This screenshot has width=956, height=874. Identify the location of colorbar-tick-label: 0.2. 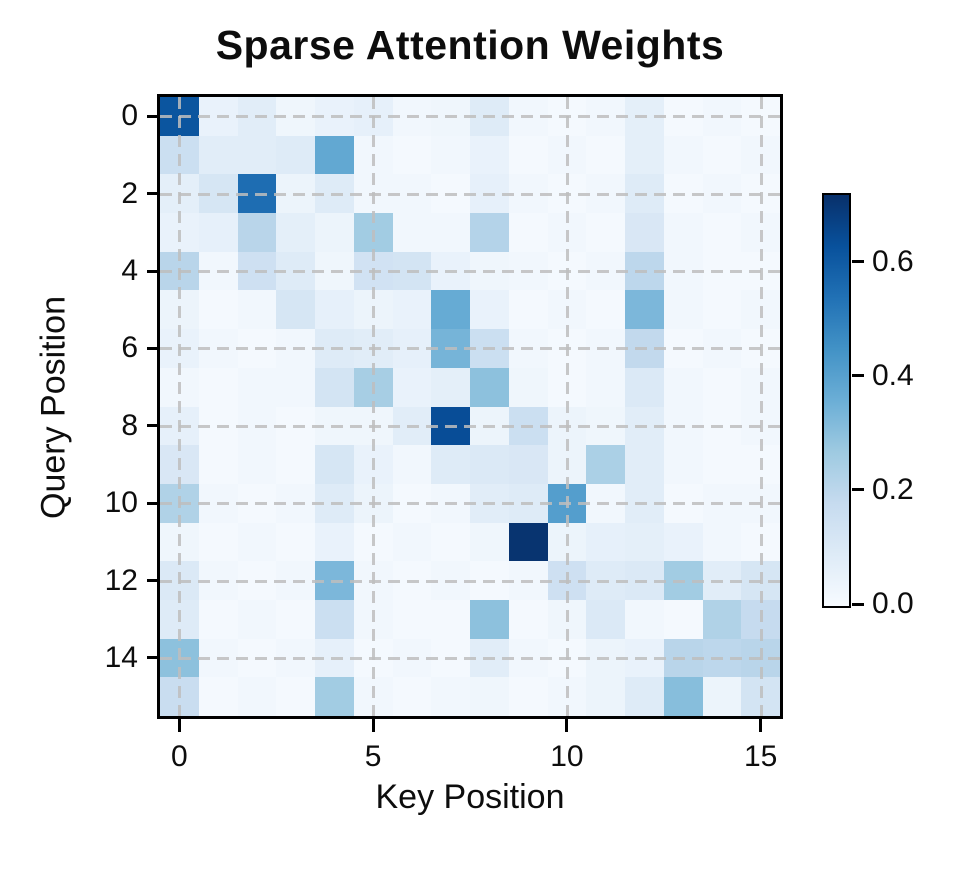
(893, 489).